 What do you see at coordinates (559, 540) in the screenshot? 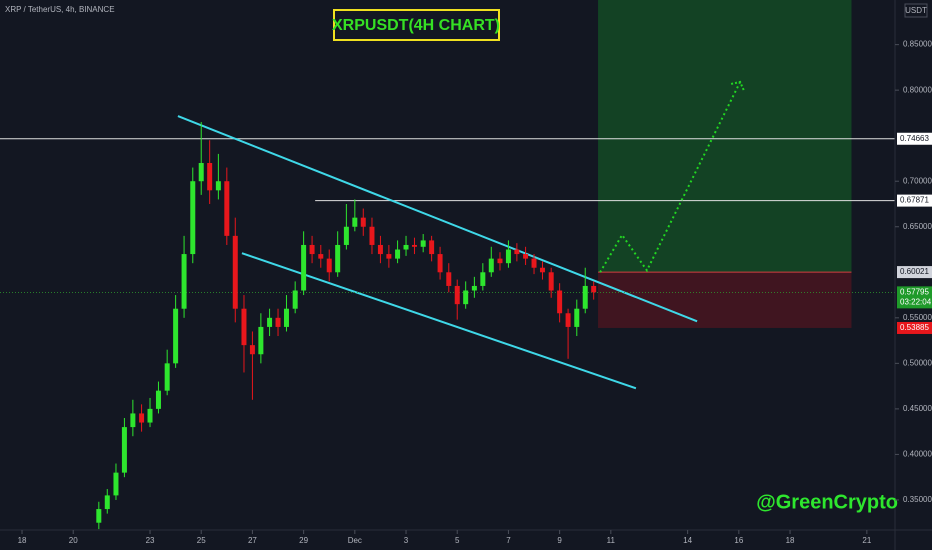
I see `x-tick-label: 9` at bounding box center [559, 540].